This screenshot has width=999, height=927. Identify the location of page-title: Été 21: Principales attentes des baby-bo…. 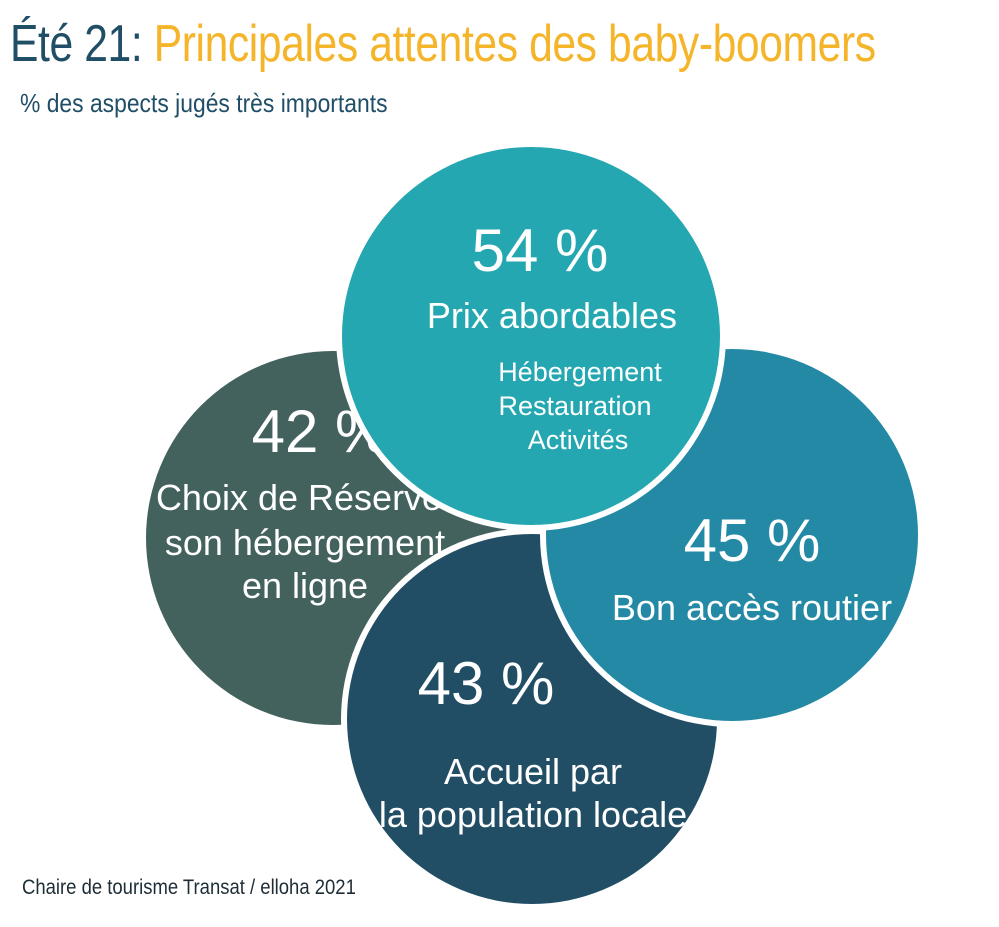
(443, 44).